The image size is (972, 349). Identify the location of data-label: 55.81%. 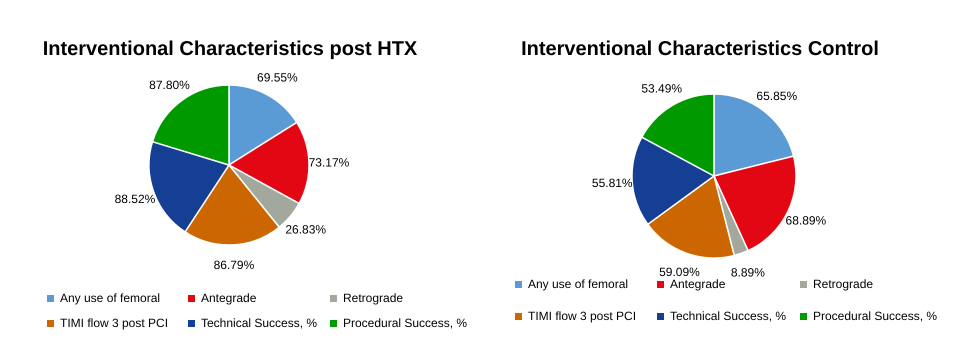
(612, 183).